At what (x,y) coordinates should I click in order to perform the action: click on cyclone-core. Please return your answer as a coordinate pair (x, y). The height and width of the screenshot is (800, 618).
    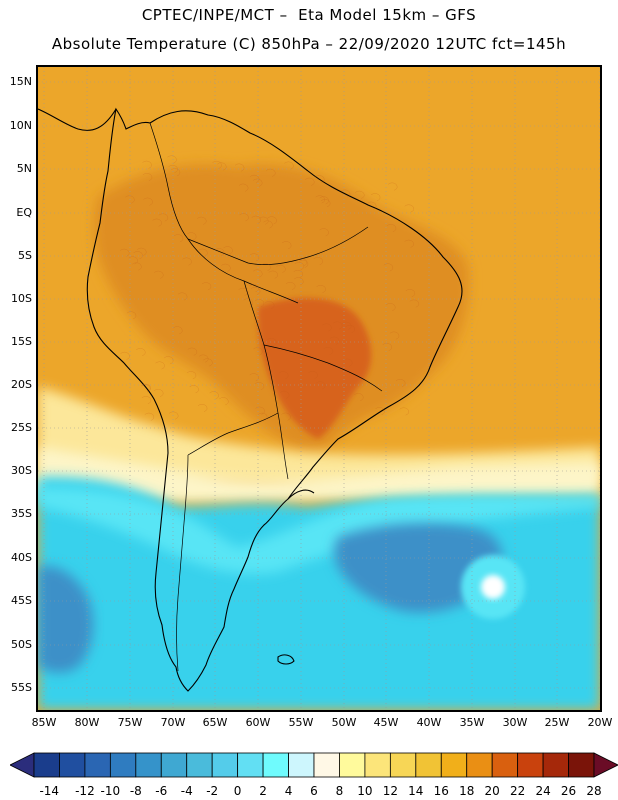
    Looking at the image, I should click on (493, 587).